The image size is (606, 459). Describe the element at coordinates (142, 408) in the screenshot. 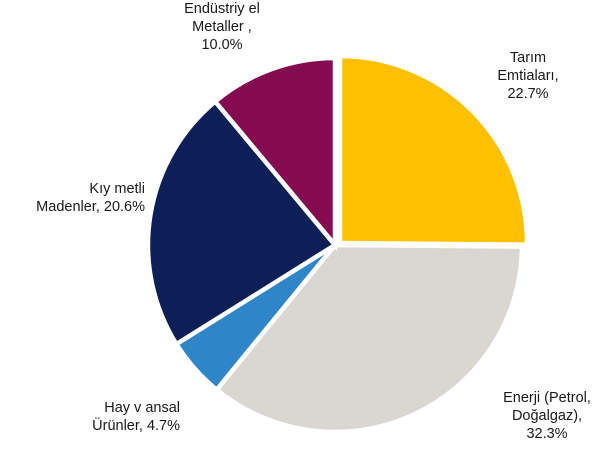

I see `pie-label-line: Hay v ansal` at that location.